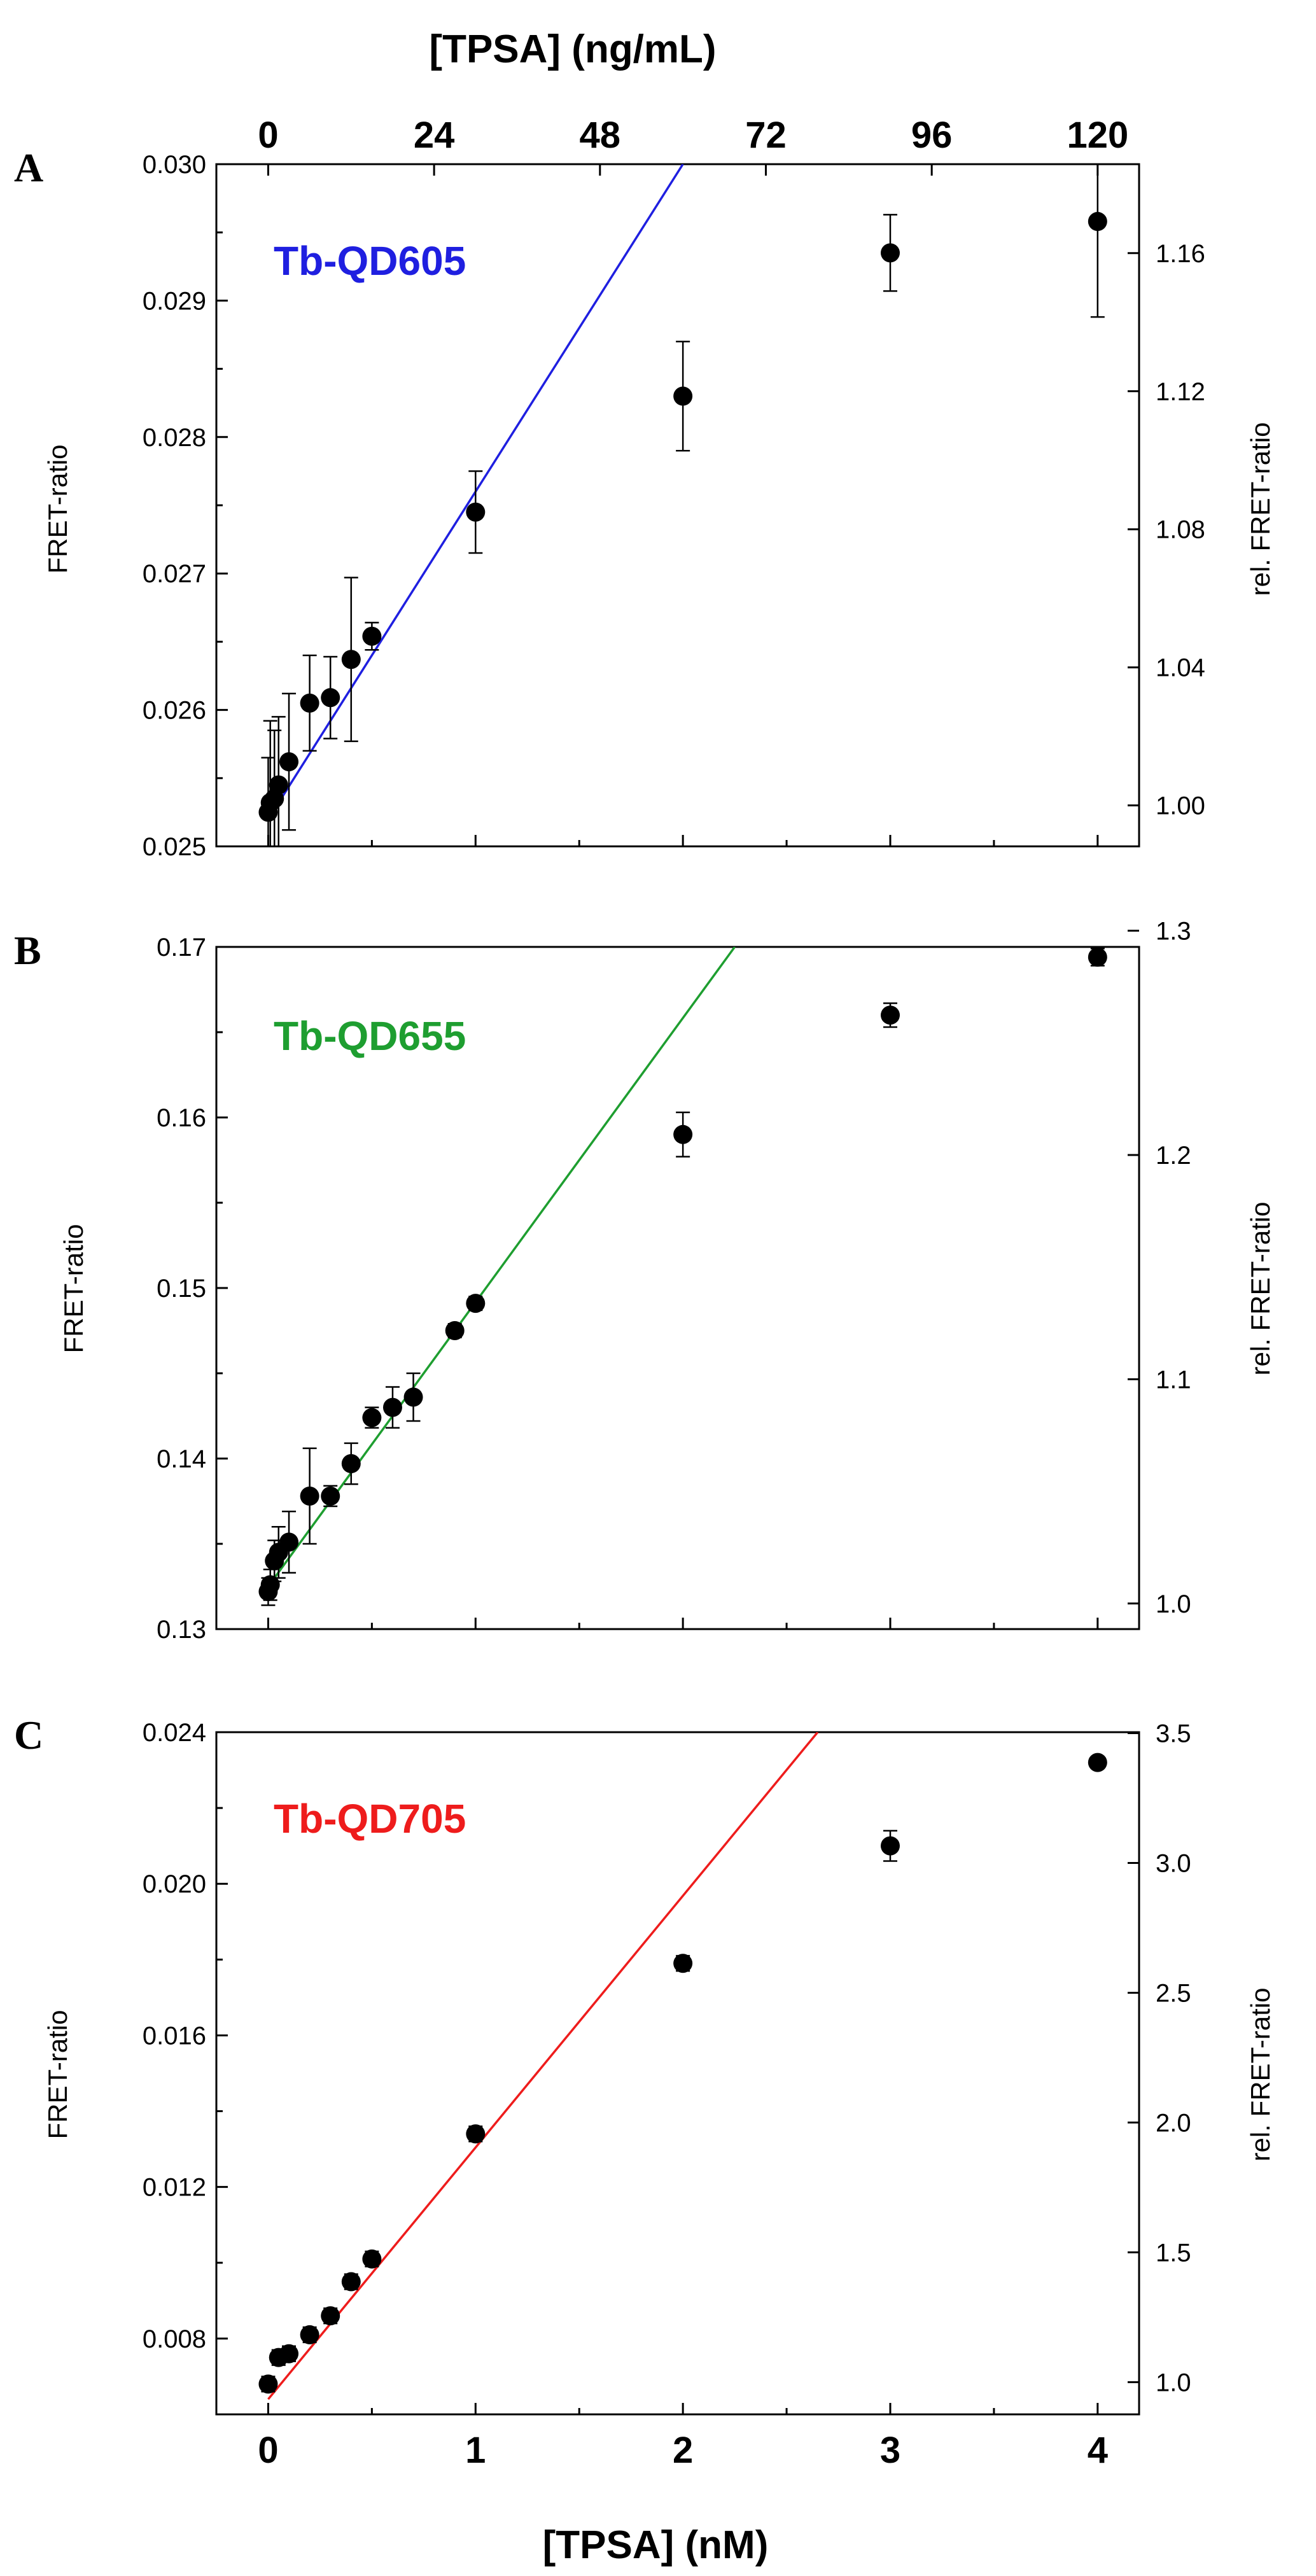  What do you see at coordinates (28, 1735) in the screenshot?
I see `panel-letter: C` at bounding box center [28, 1735].